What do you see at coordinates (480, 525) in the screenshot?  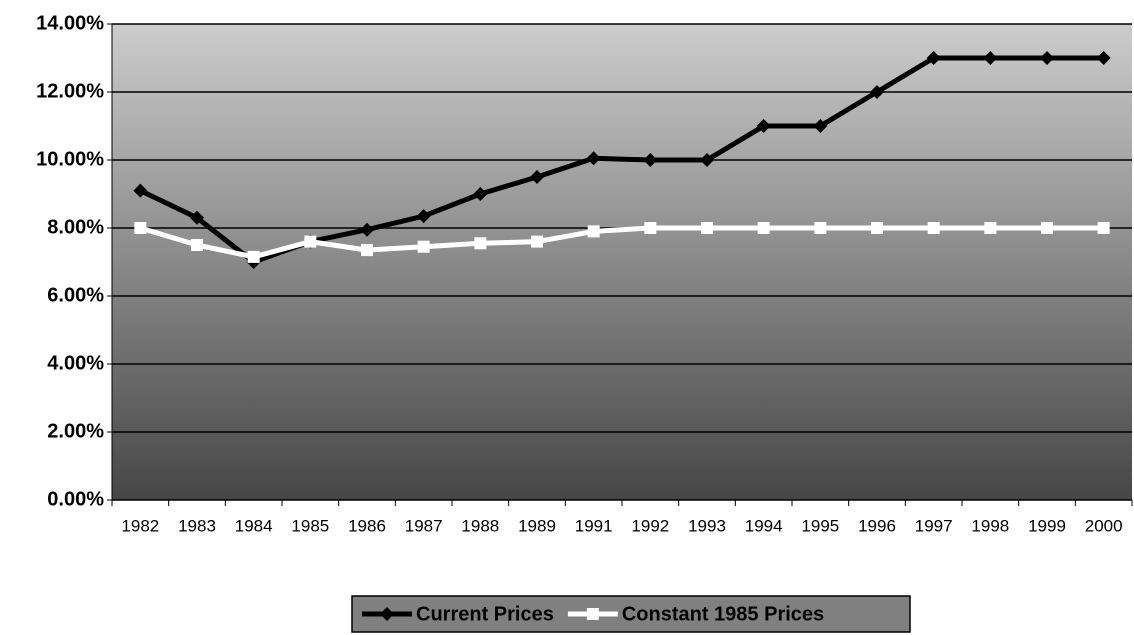 I see `x-tick-label: 1988` at bounding box center [480, 525].